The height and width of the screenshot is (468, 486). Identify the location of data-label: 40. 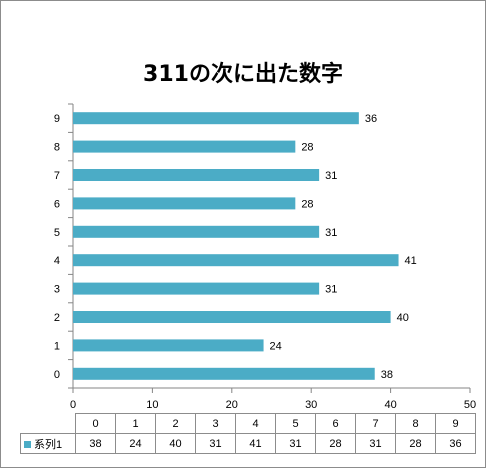
(403, 318).